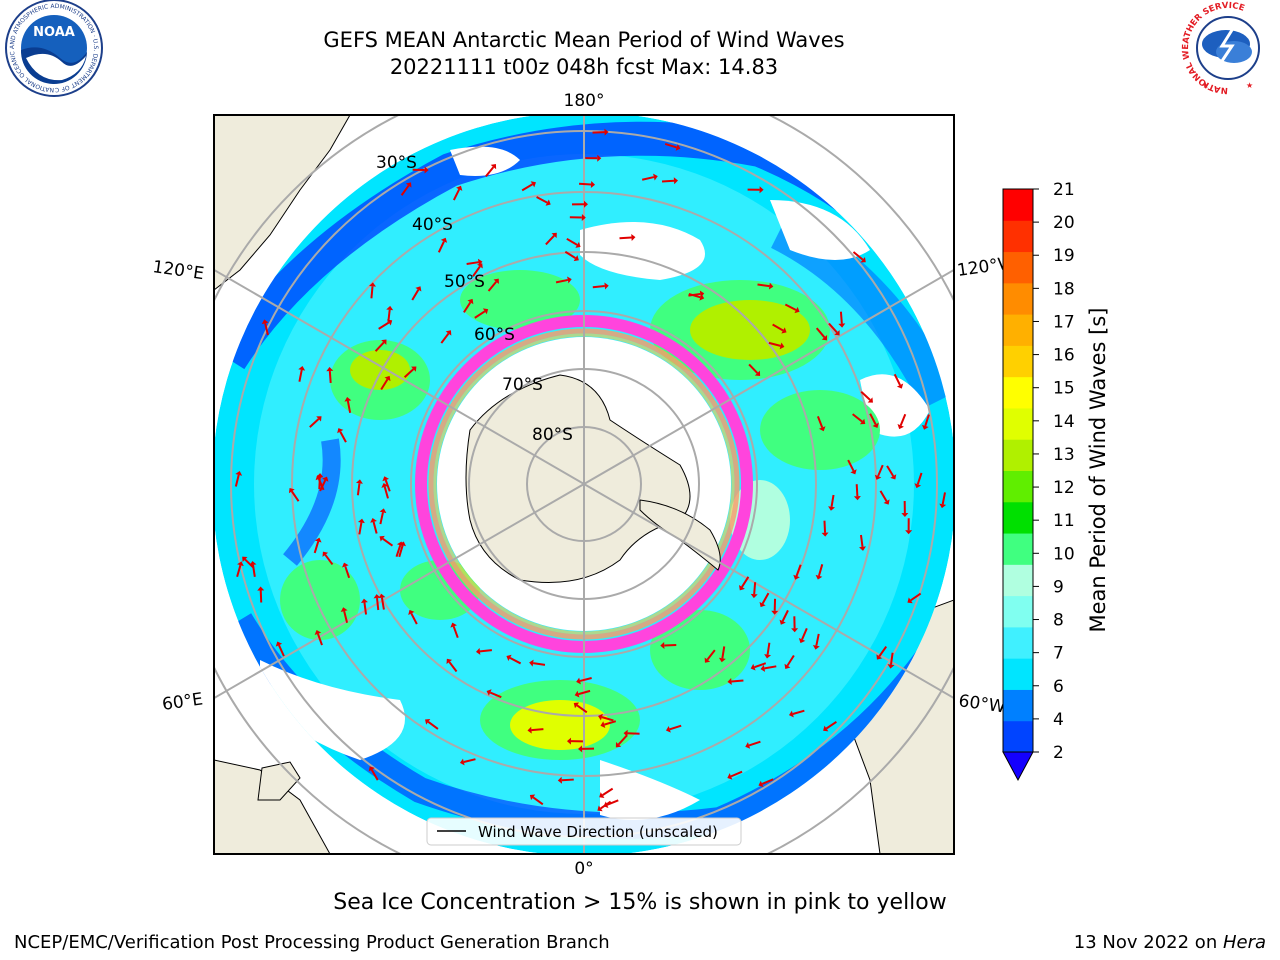  Describe the element at coordinates (584, 831) in the screenshot. I see `map-legend: Wind Wave Direction (unscaled)` at that location.